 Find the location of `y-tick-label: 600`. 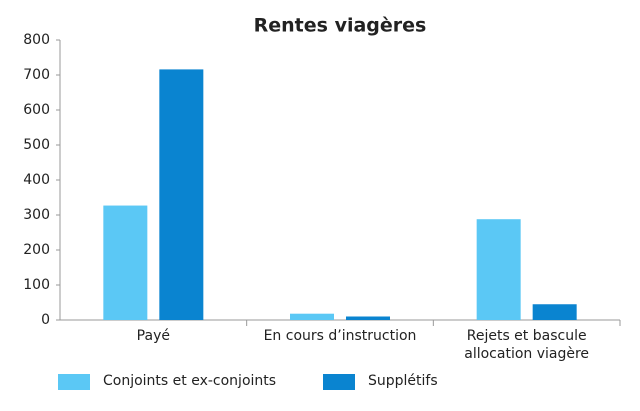

y-tick-label: 600 is located at coordinates (36, 110).